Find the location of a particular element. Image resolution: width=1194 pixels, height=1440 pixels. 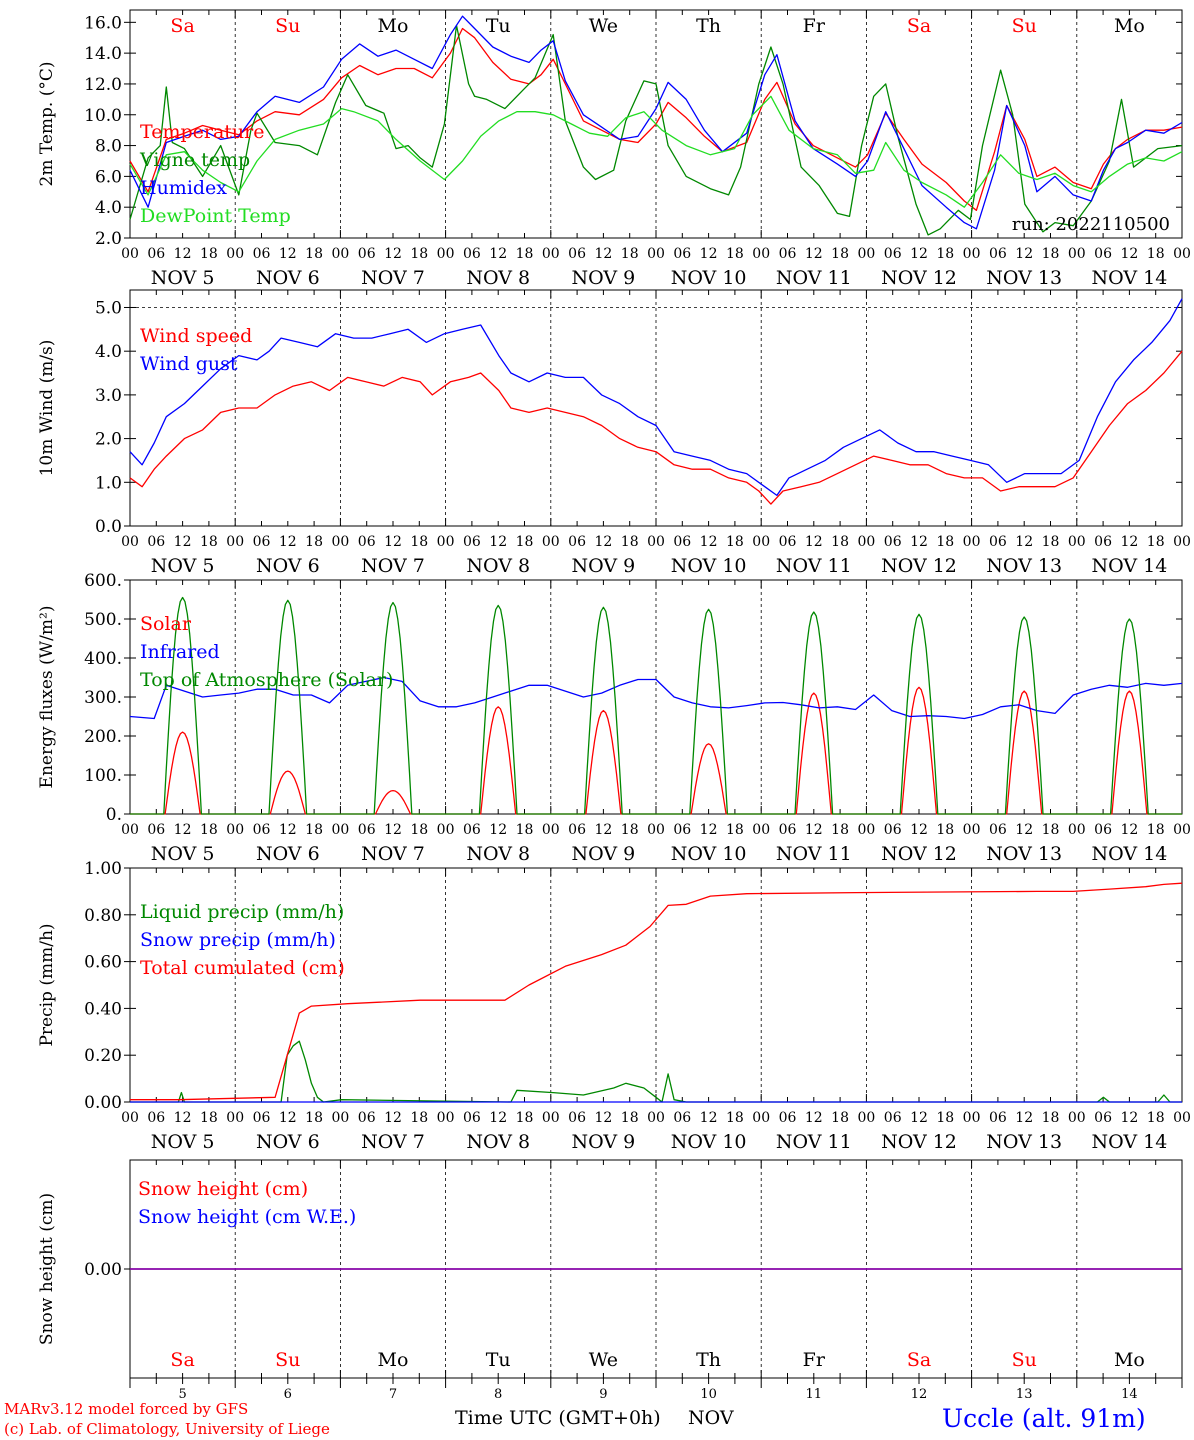

y-tick-label: 0.00 is located at coordinates (103, 1270).